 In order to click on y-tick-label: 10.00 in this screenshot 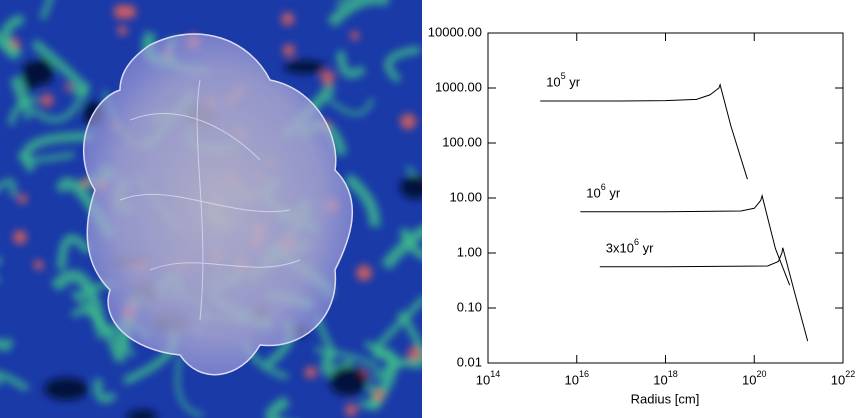, I will do `click(465, 196)`.